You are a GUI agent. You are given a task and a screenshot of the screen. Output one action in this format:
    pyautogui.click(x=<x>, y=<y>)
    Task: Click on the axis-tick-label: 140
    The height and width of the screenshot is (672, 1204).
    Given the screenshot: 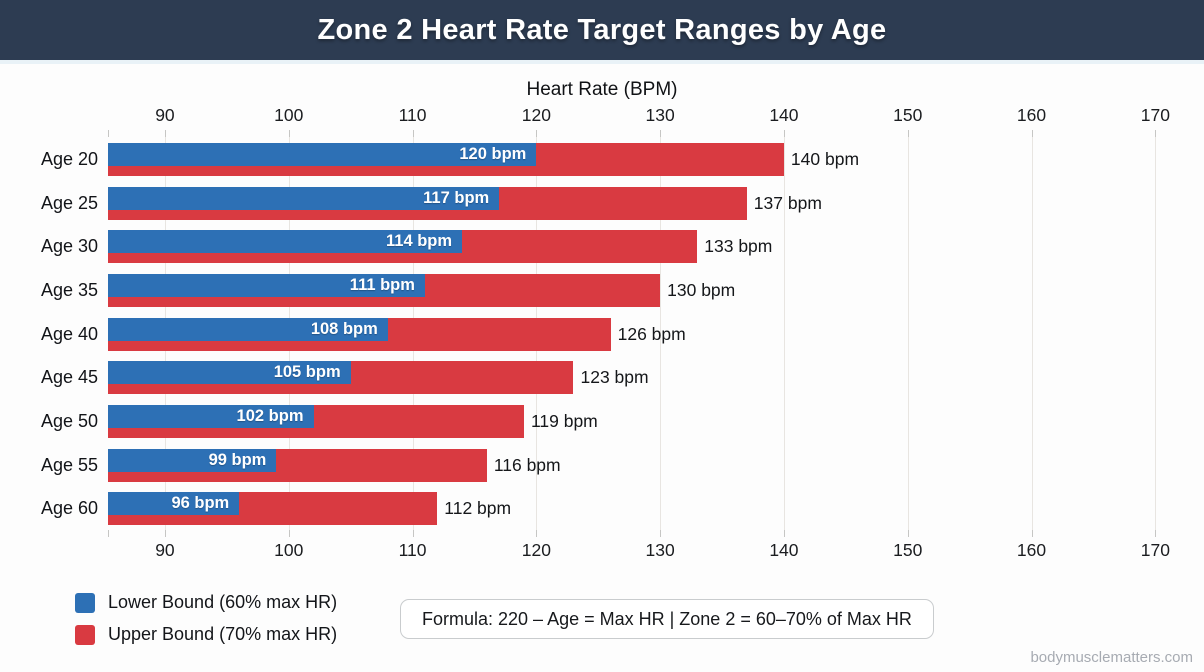 What is the action you would take?
    pyautogui.click(x=784, y=550)
    